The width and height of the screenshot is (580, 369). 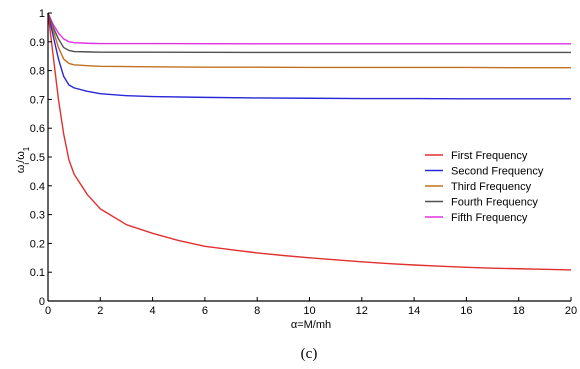 What do you see at coordinates (466, 311) in the screenshot?
I see `x-tick-label: 16` at bounding box center [466, 311].